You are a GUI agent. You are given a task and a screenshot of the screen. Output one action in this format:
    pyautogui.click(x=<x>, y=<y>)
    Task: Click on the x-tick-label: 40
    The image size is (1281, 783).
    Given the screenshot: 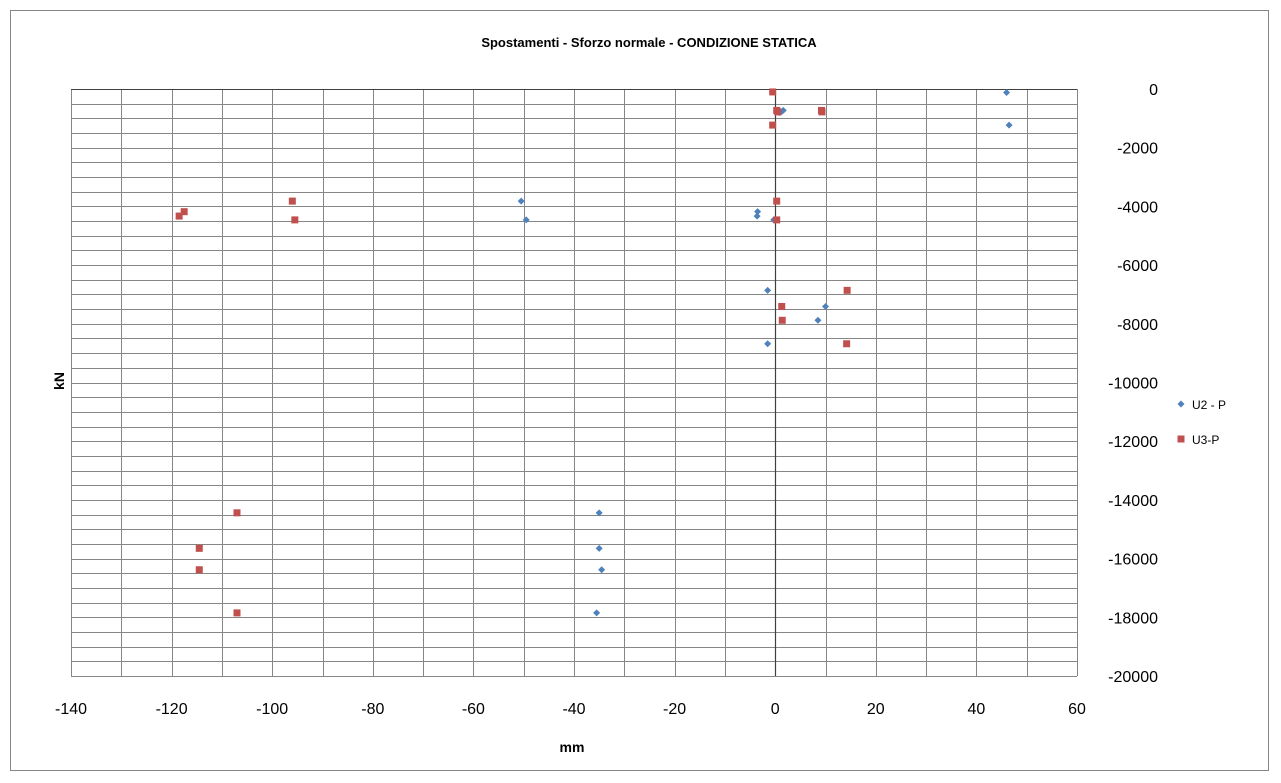 What is the action you would take?
    pyautogui.click(x=977, y=709)
    